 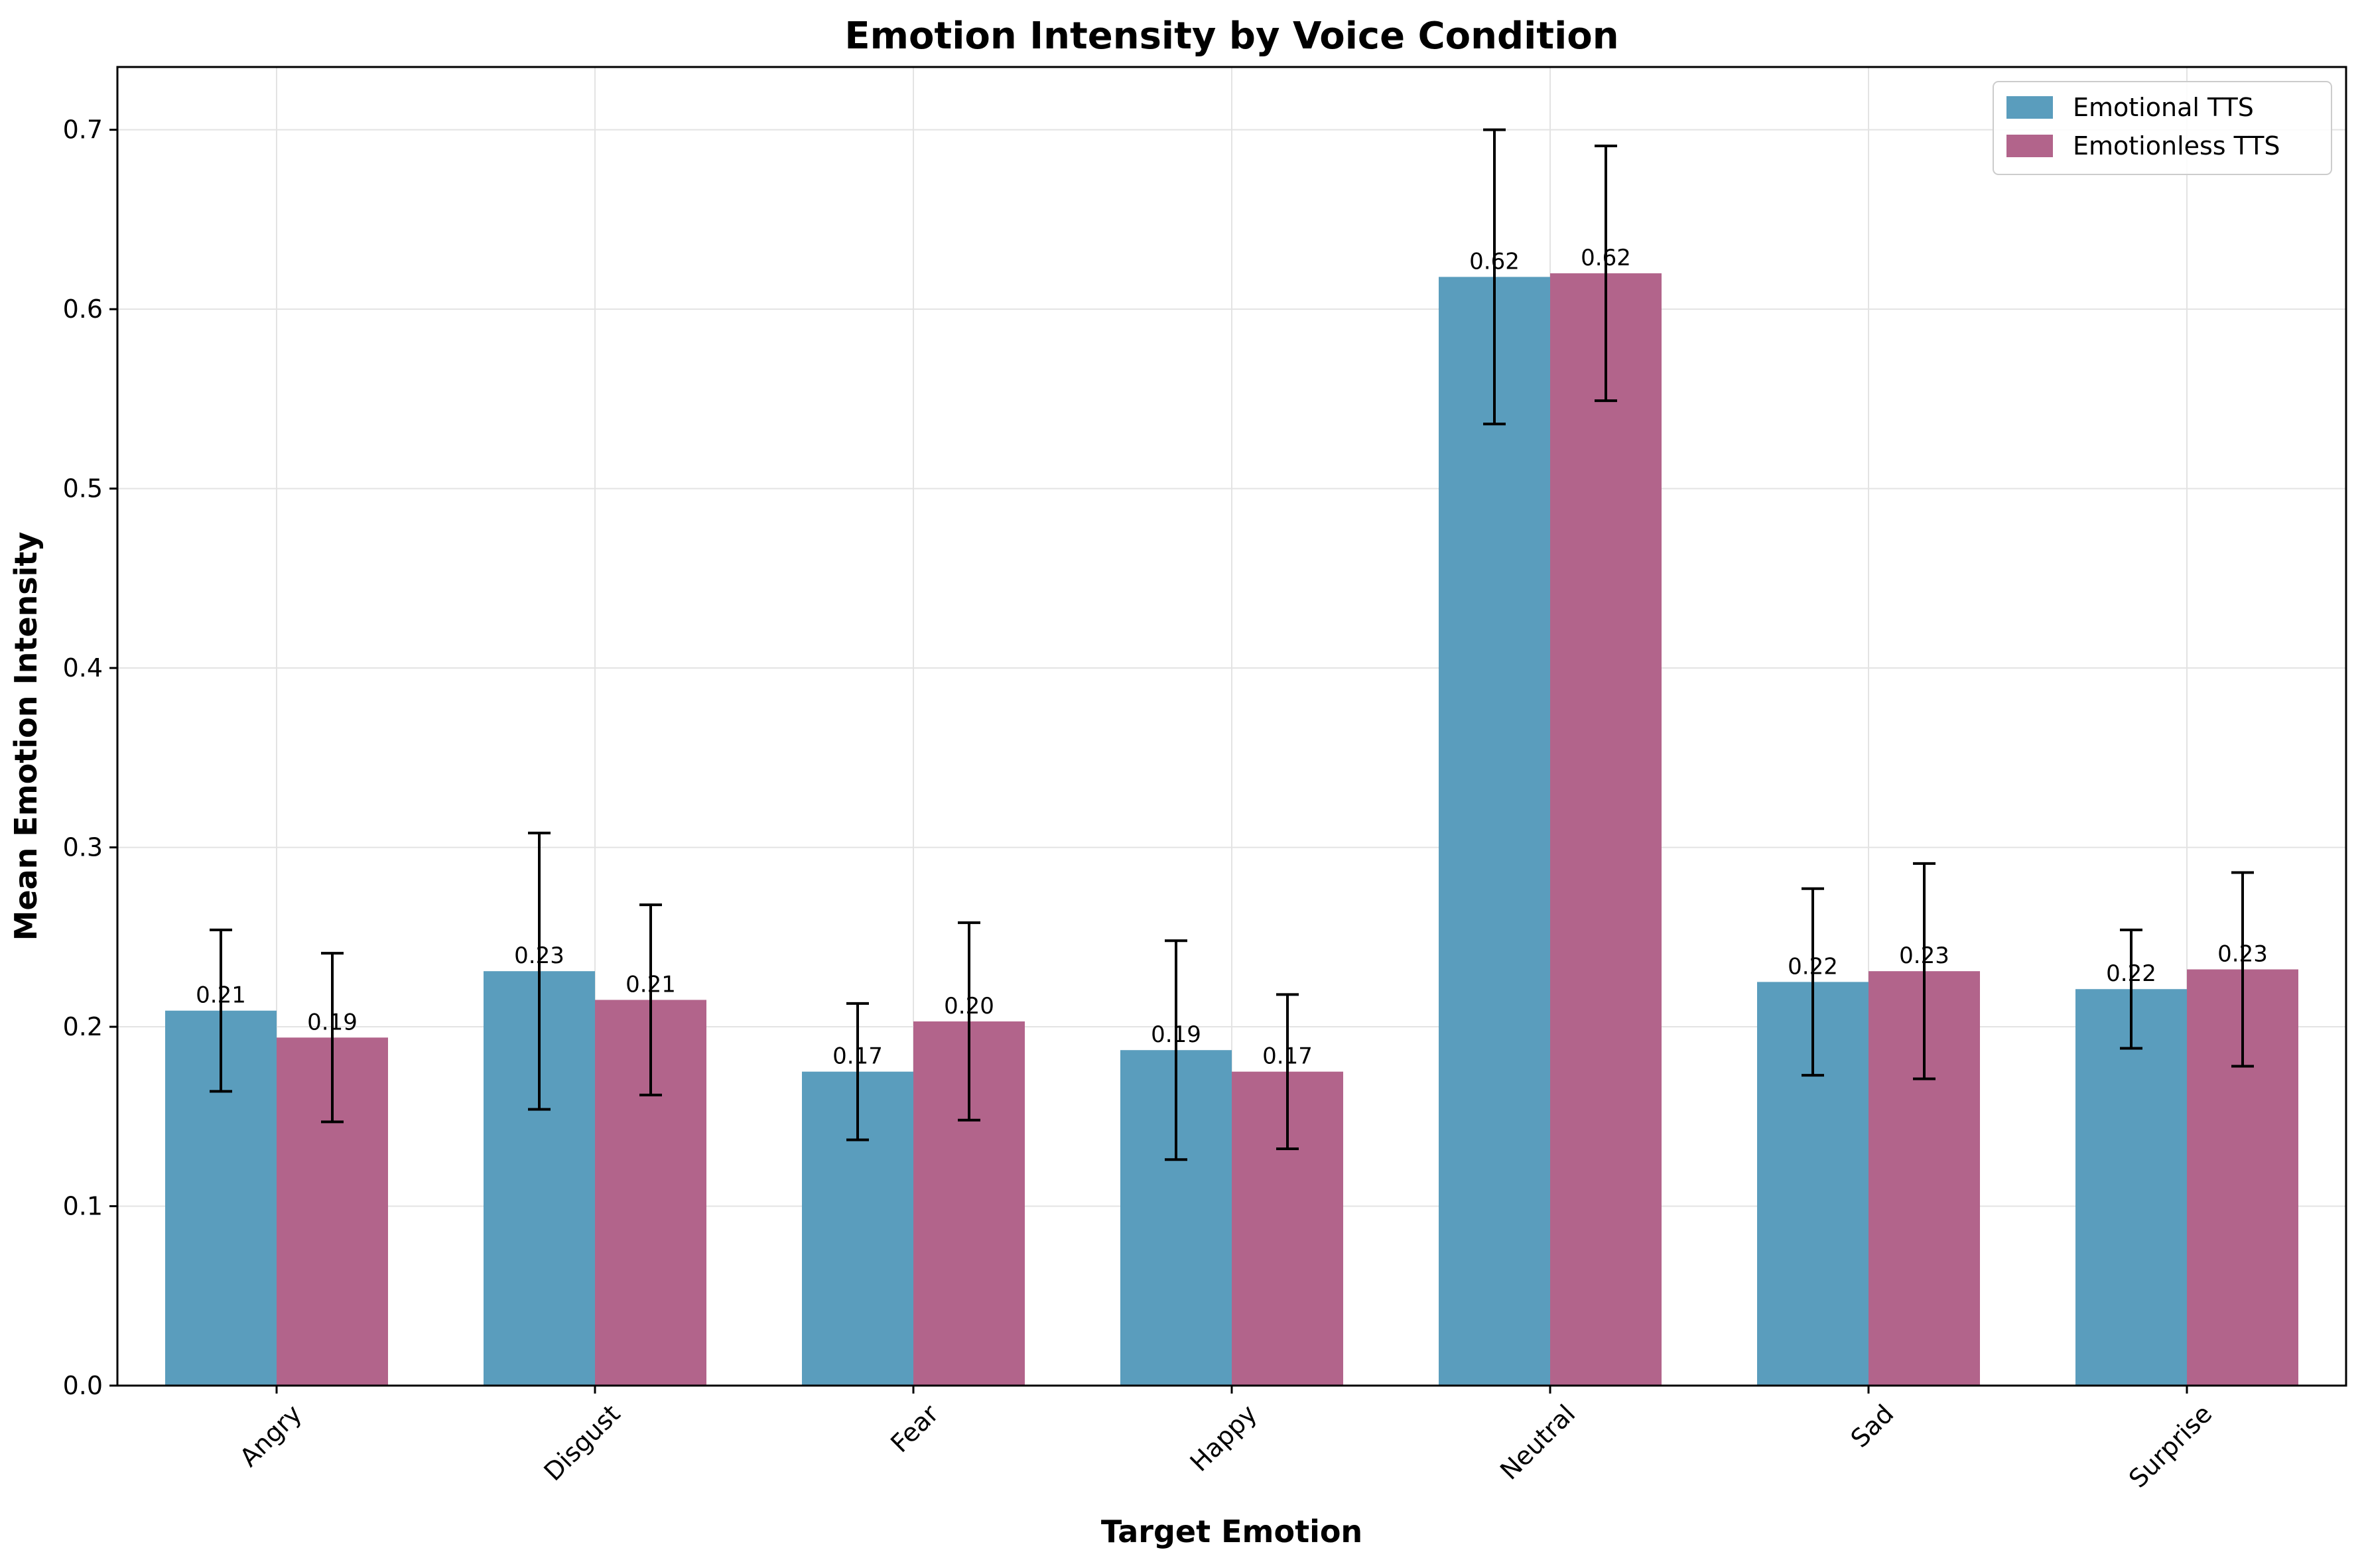 What do you see at coordinates (90, 758) in the screenshot?
I see `y-axis: 0.0 0.1 0.2 0.3 0.4 0.5 0.6 0.7` at bounding box center [90, 758].